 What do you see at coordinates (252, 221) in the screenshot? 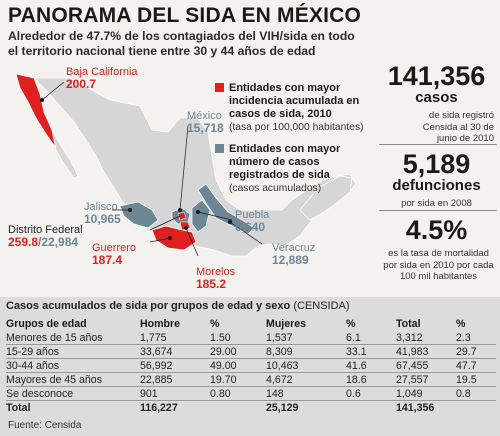
I see `label-puebla: Puebla 6,640` at bounding box center [252, 221].